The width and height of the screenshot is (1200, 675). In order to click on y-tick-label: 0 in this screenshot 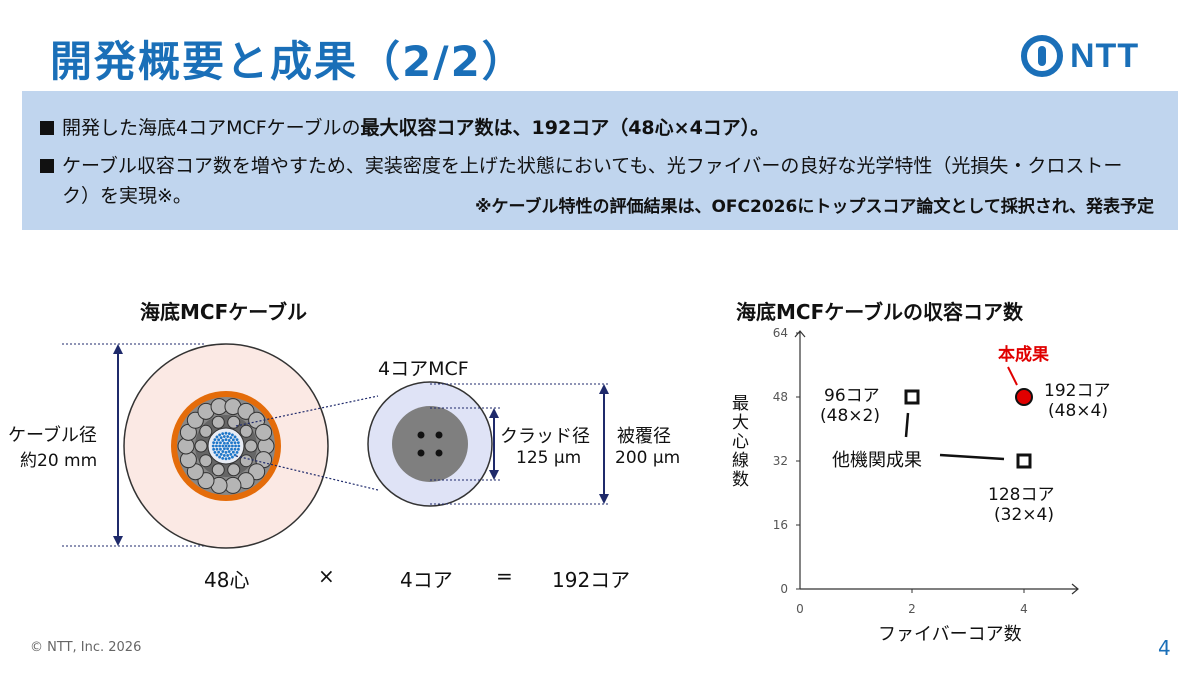, I will do `click(784, 589)`.